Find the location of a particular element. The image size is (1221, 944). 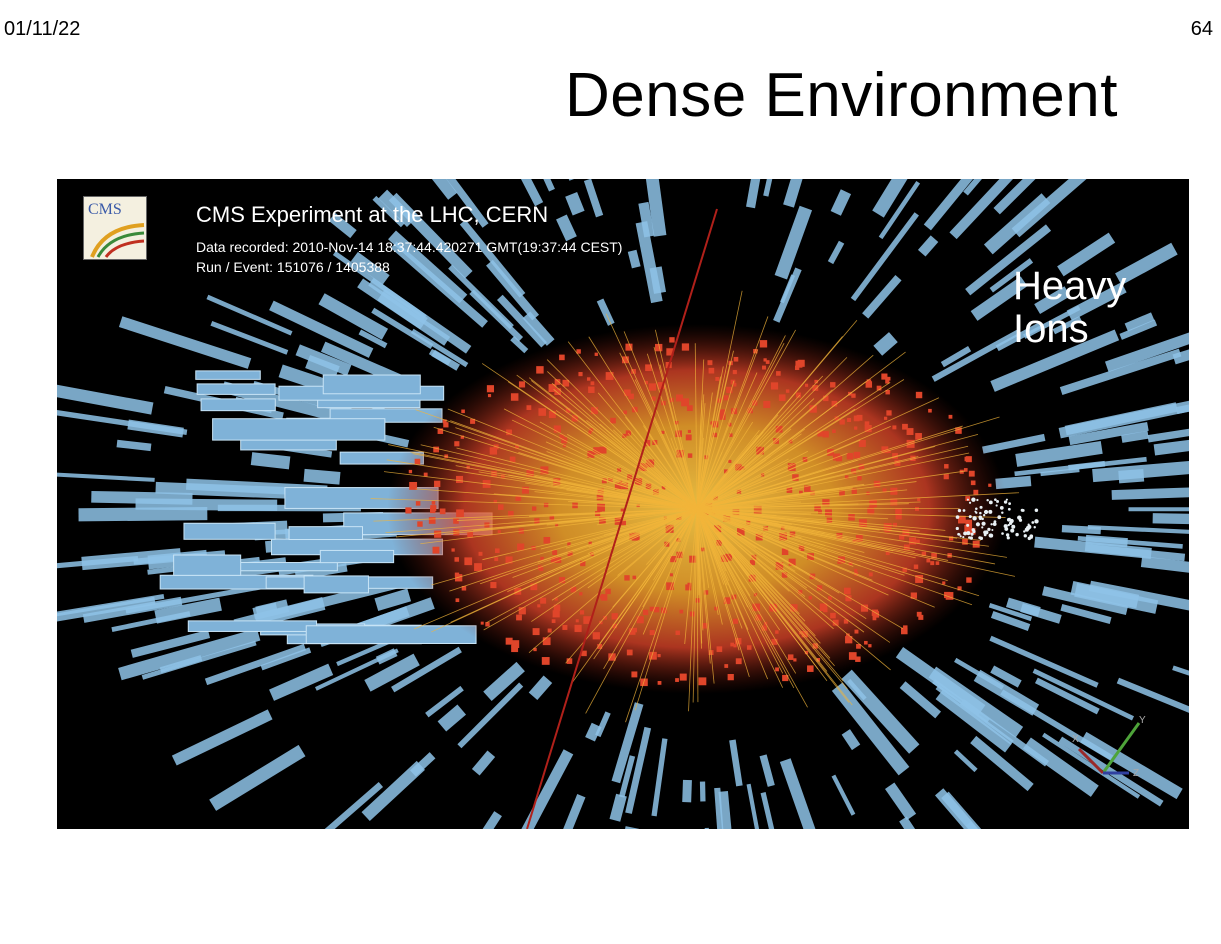

slide-date: 01/11/22 is located at coordinates (42, 29).